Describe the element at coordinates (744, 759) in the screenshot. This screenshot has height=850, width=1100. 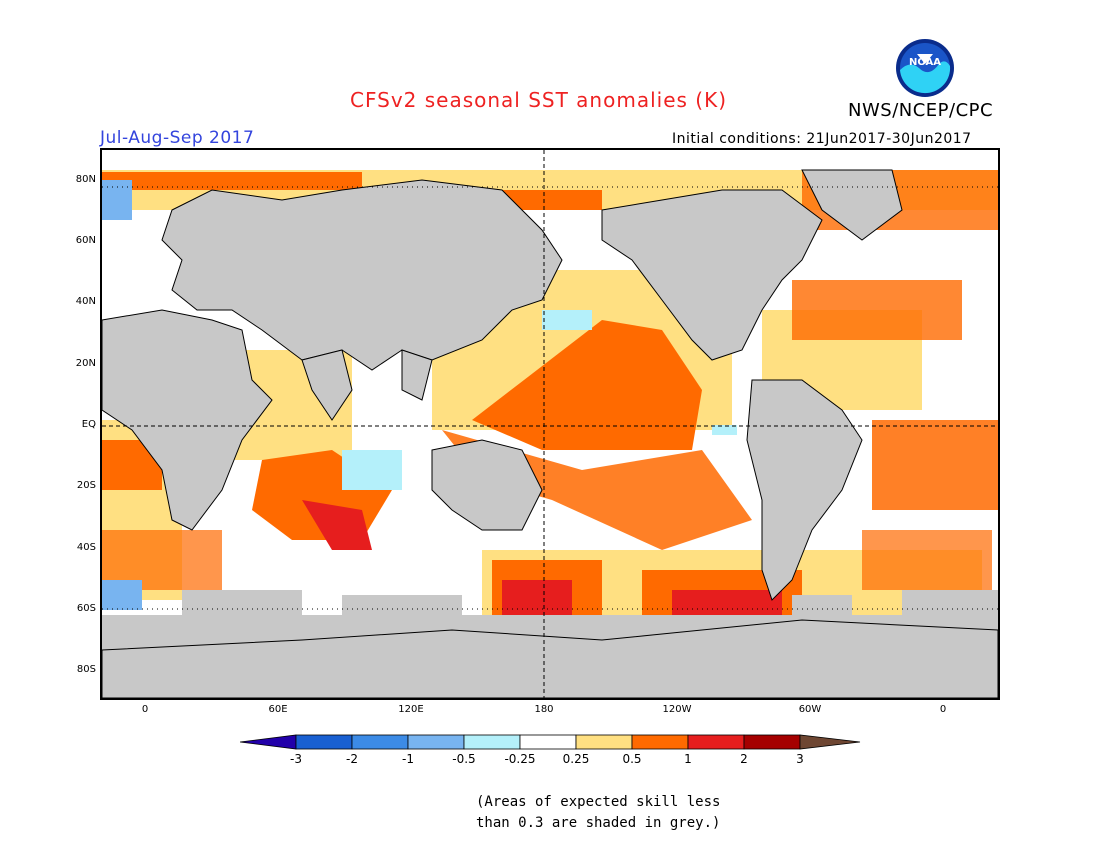
I see `colorbar-label-2: 2` at that location.